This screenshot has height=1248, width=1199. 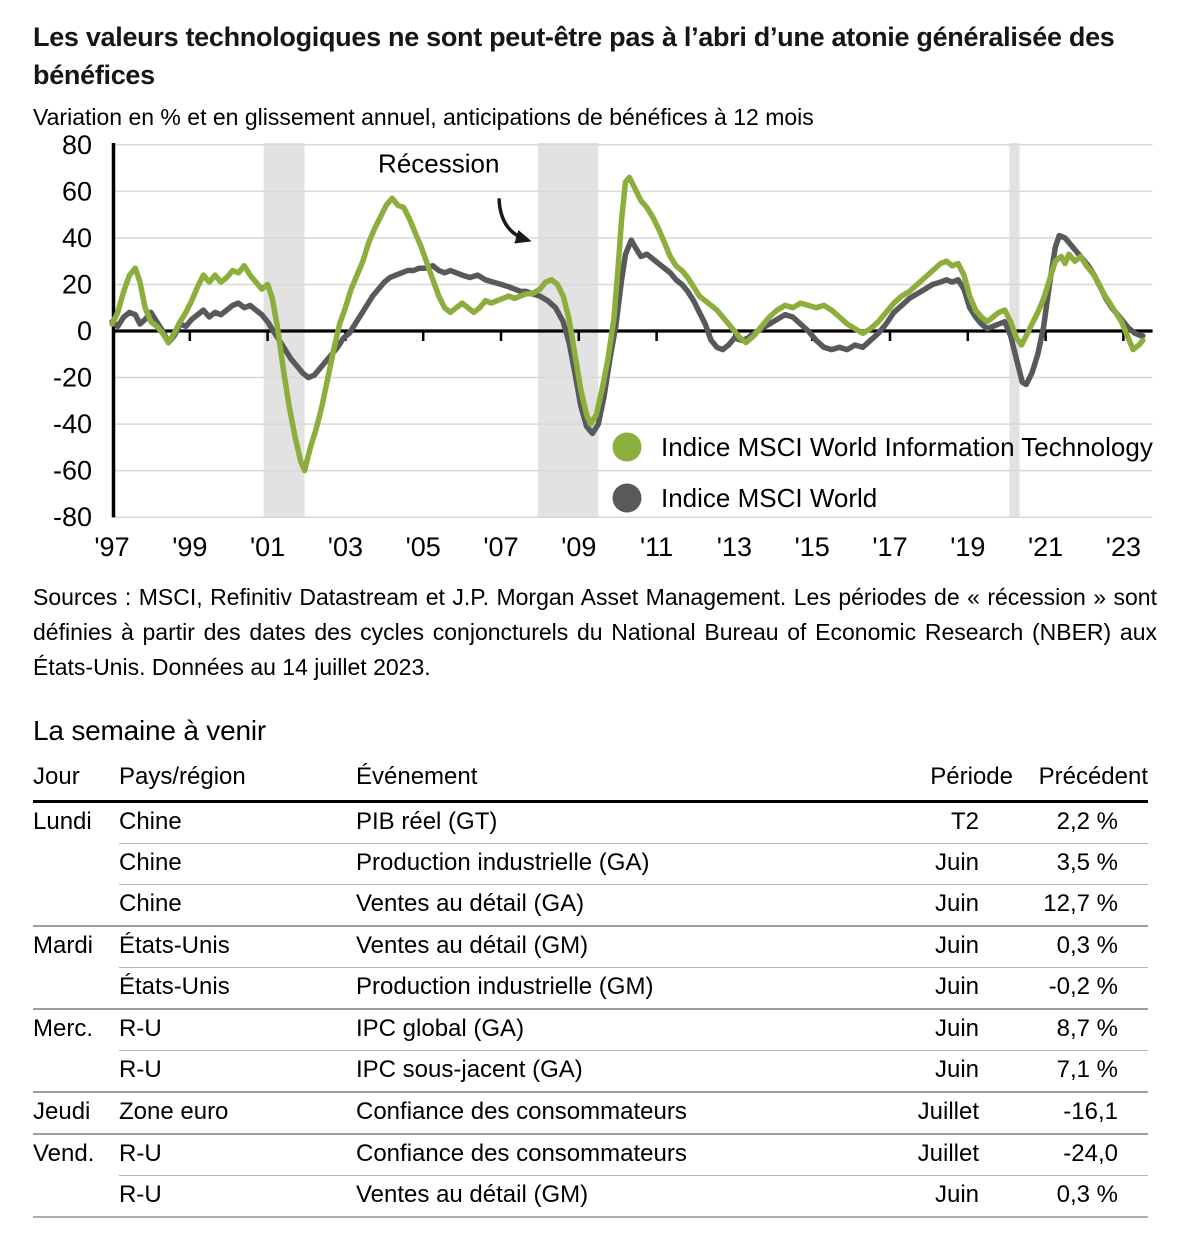 I want to click on event-cell: IPC global (GA), so click(x=628, y=1029).